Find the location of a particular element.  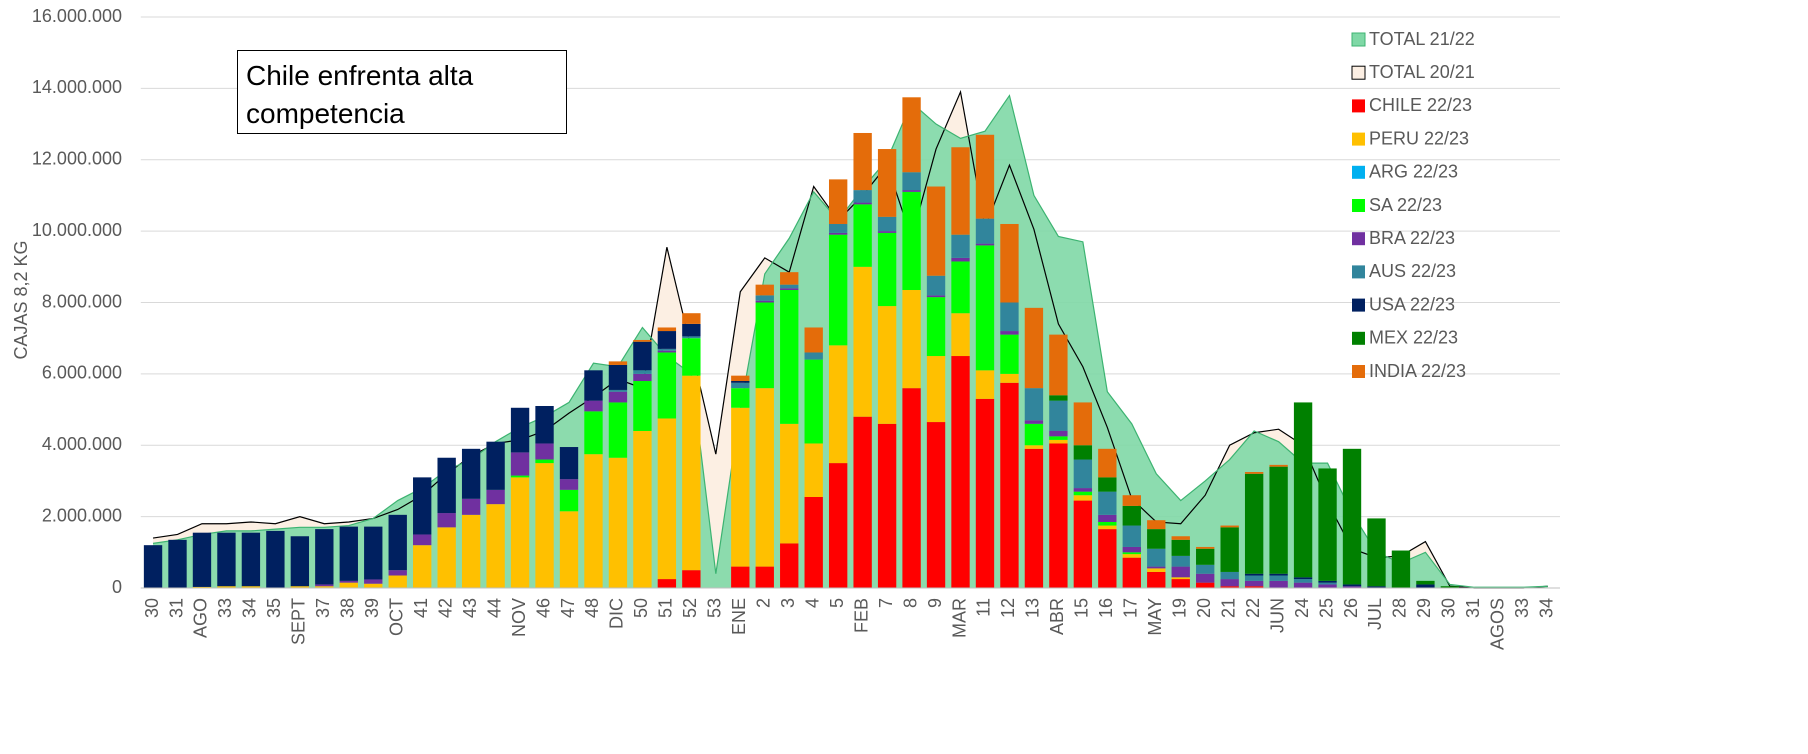

legend-label: TOTAL 20/21 is located at coordinates (1422, 72).